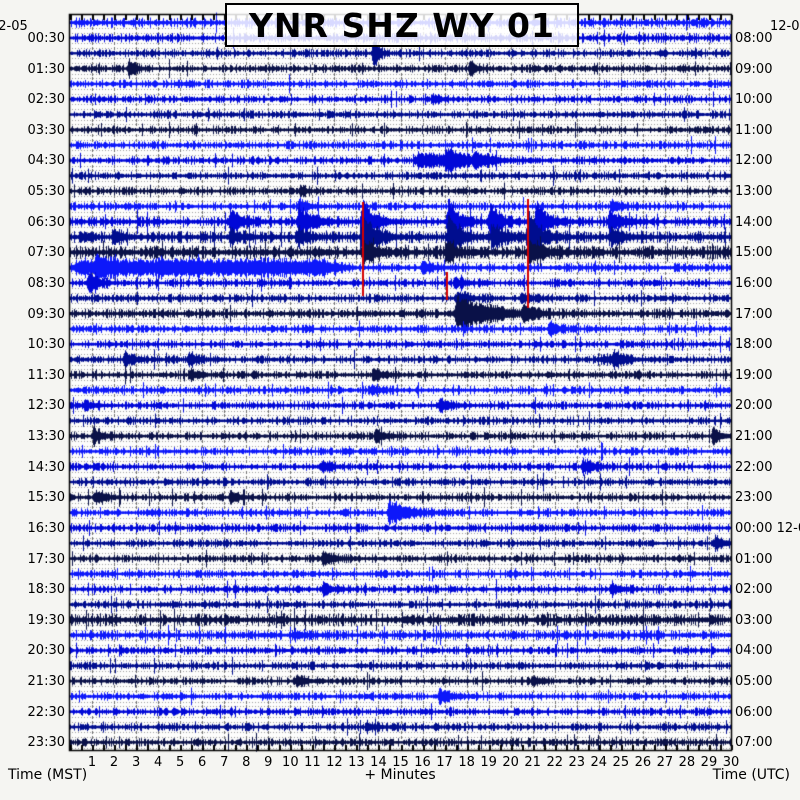 The height and width of the screenshot is (800, 800). What do you see at coordinates (754, 620) in the screenshot?
I see `right-time-label: 03:00` at bounding box center [754, 620].